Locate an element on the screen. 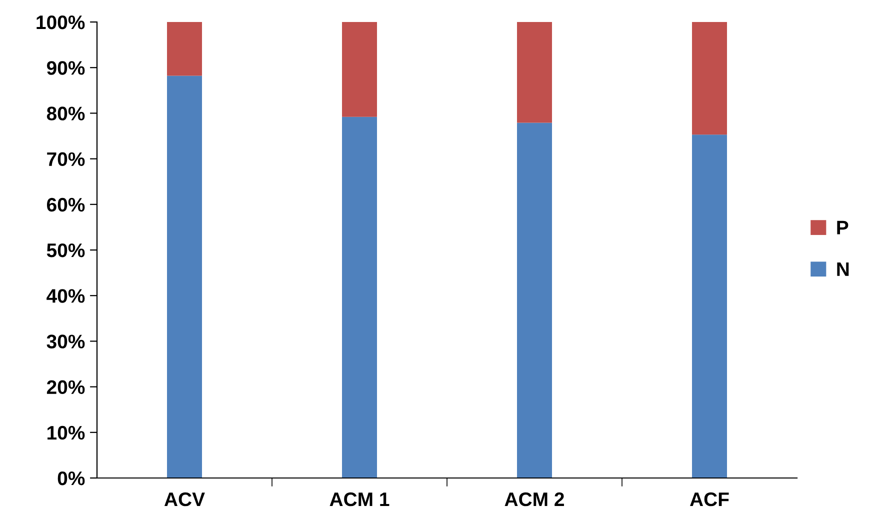  y-tick-label: 60% is located at coordinates (65, 205).